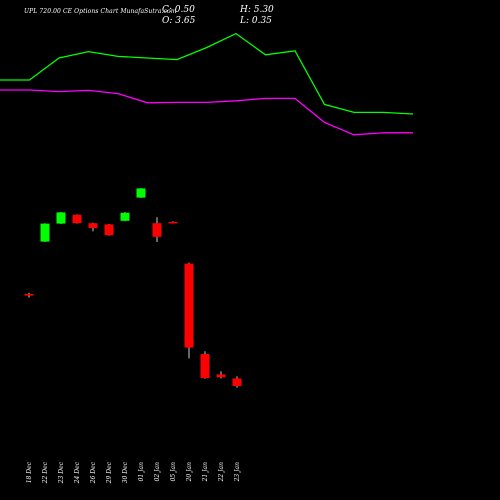 The height and width of the screenshot is (500, 500). What do you see at coordinates (61, 472) in the screenshot?
I see `x-tick-label: 23 Dec` at bounding box center [61, 472].